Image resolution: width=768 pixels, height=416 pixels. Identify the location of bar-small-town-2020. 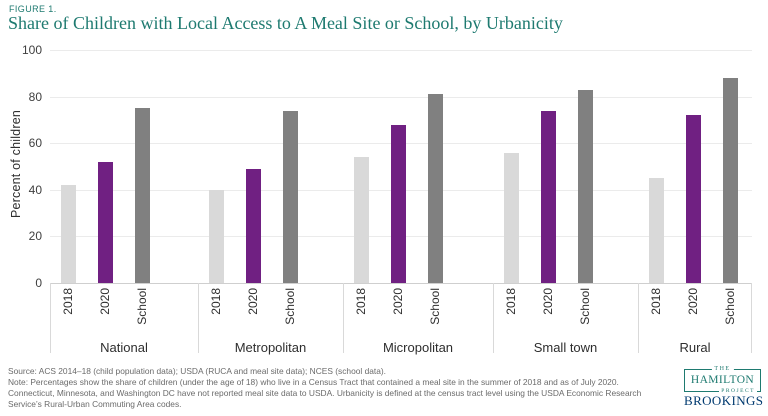
(548, 196).